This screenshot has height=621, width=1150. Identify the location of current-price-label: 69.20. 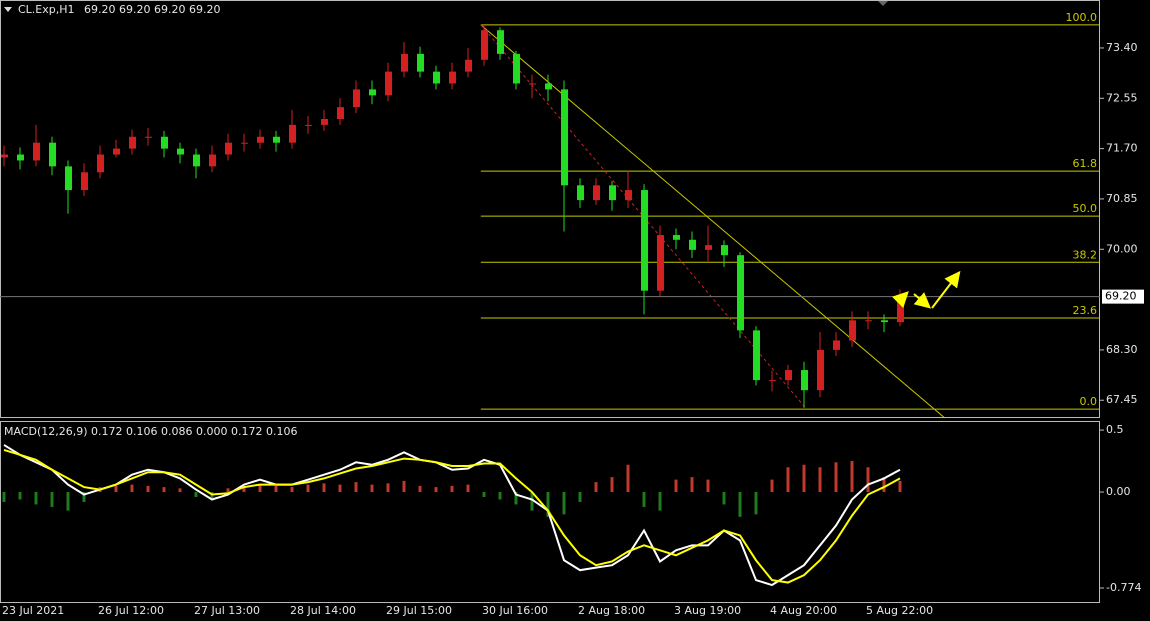
(1121, 296).